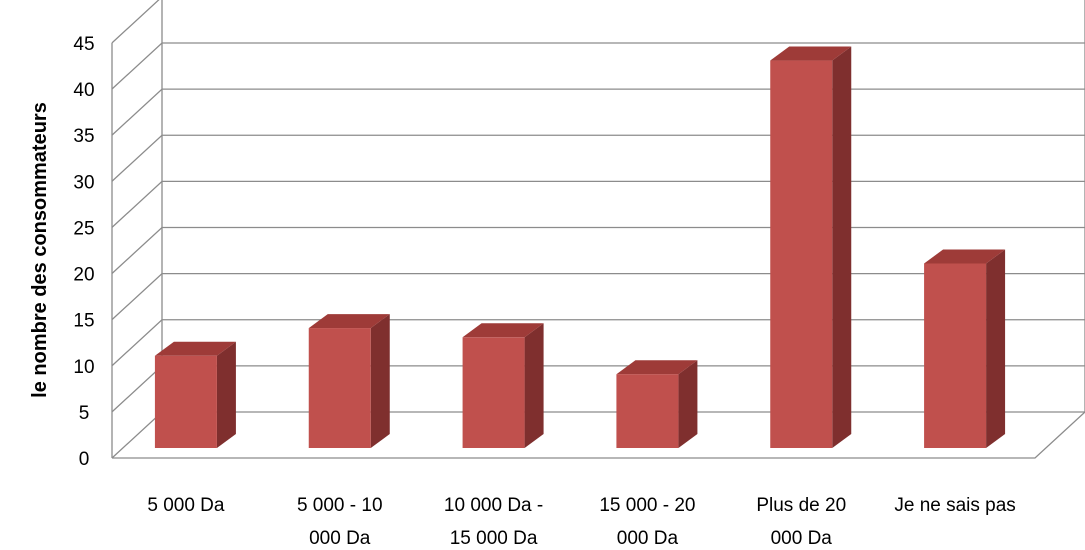  I want to click on x-category-label: 5 000 Da, so click(186, 505).